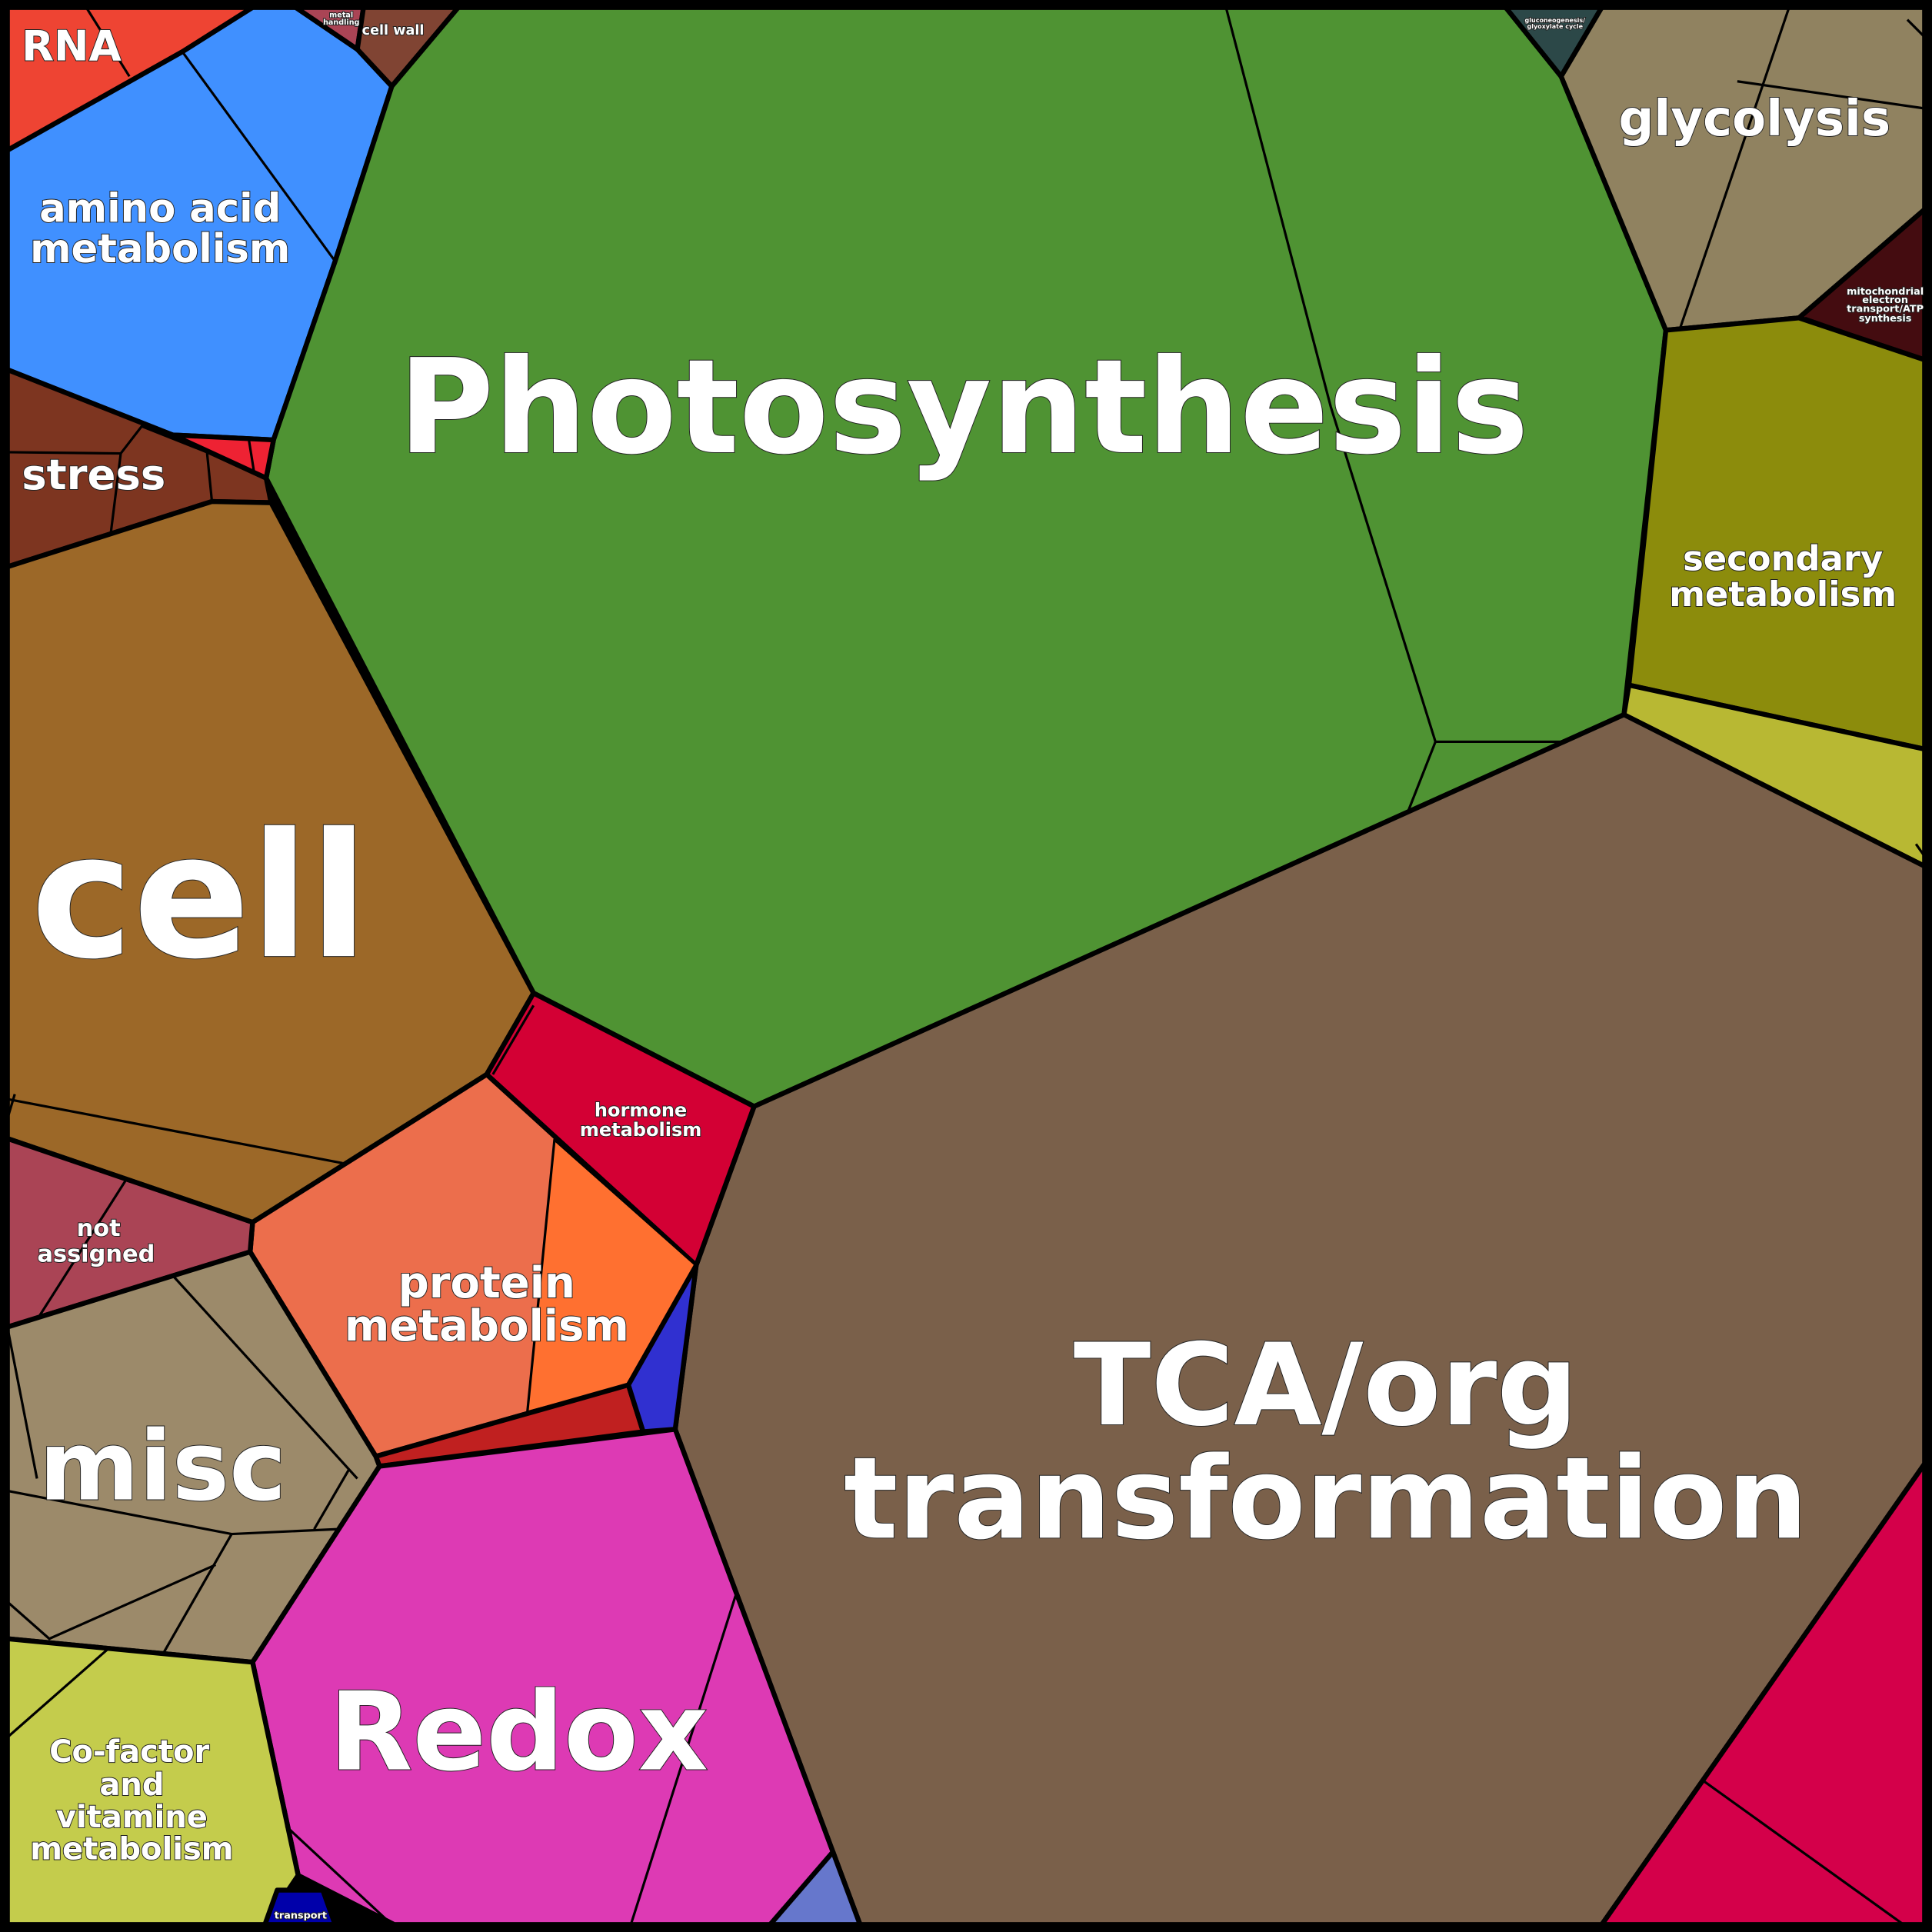 The height and width of the screenshot is (1932, 1932). What do you see at coordinates (1555, 20) in the screenshot?
I see `label-gluco-1: gluconeogenesis/` at bounding box center [1555, 20].